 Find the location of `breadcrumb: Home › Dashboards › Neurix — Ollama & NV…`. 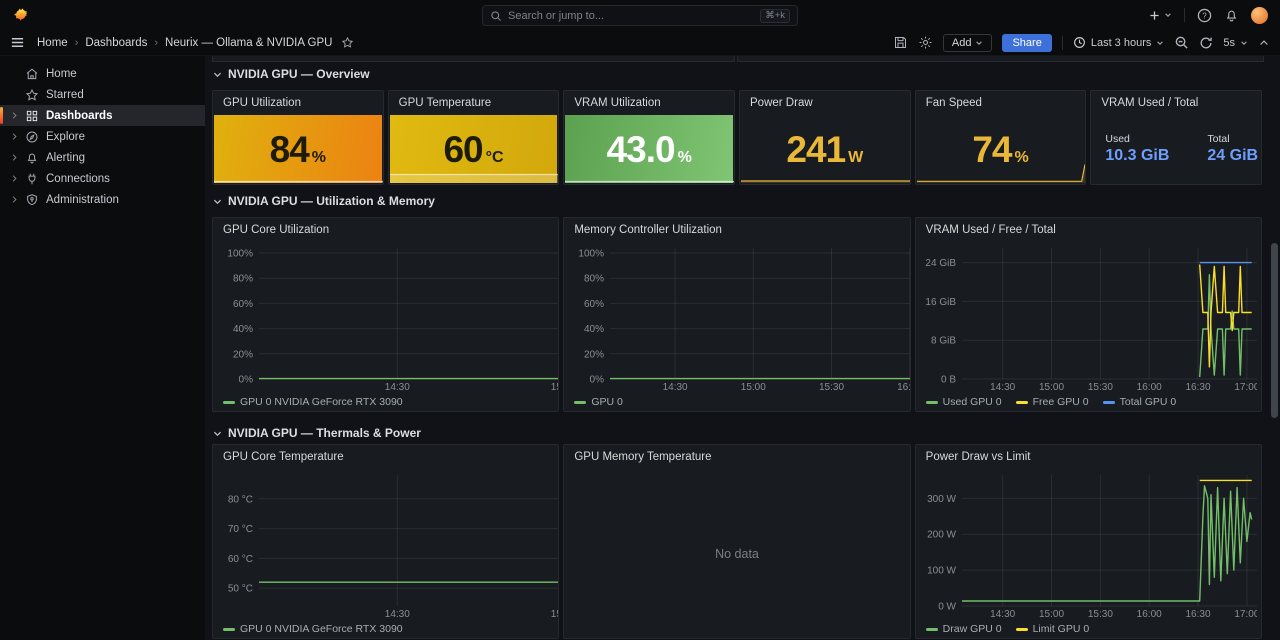

breadcrumb: Home › Dashboards › Neurix — Ollama & NV… is located at coordinates (195, 42).